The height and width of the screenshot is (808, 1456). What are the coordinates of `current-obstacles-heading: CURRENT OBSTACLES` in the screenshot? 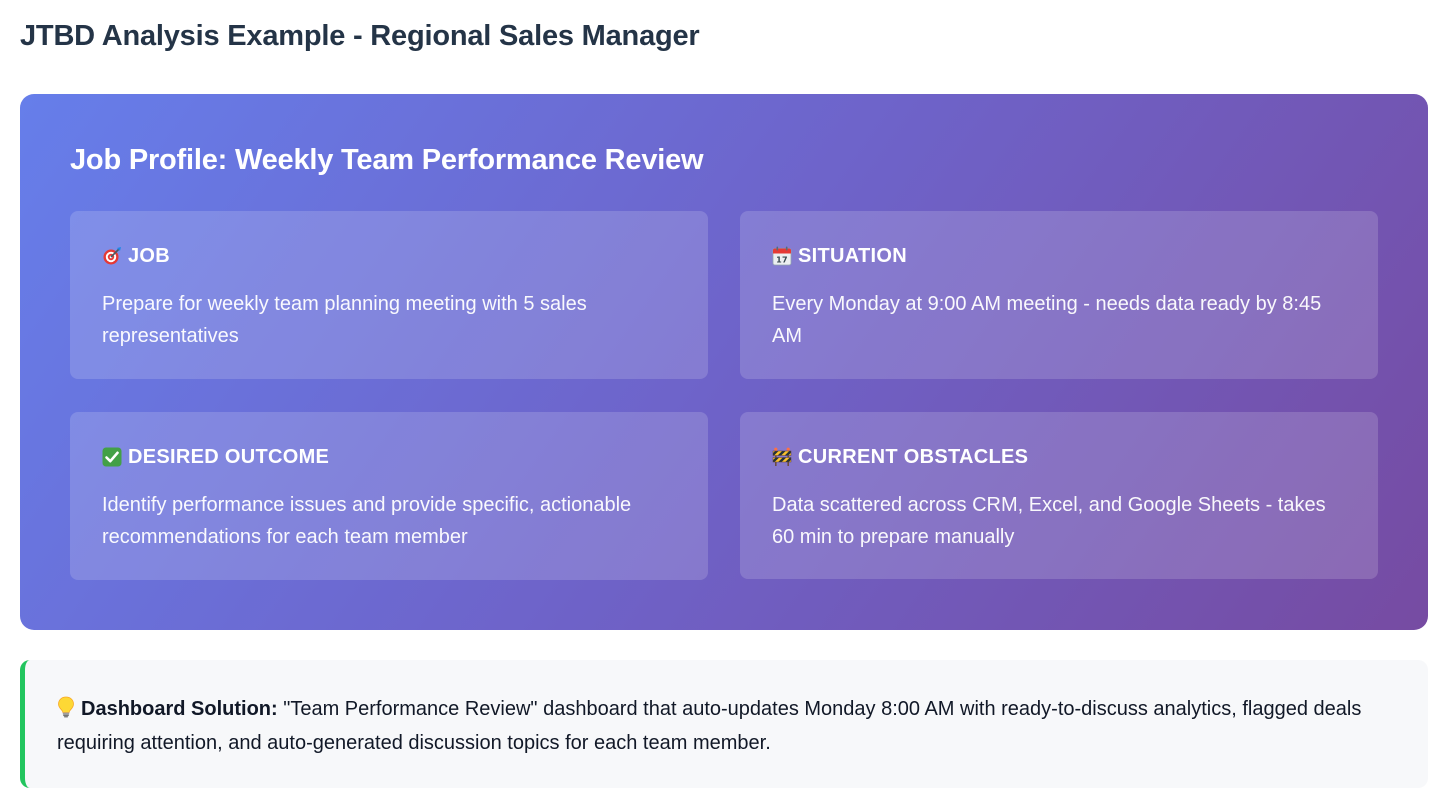 It's located at (913, 456).